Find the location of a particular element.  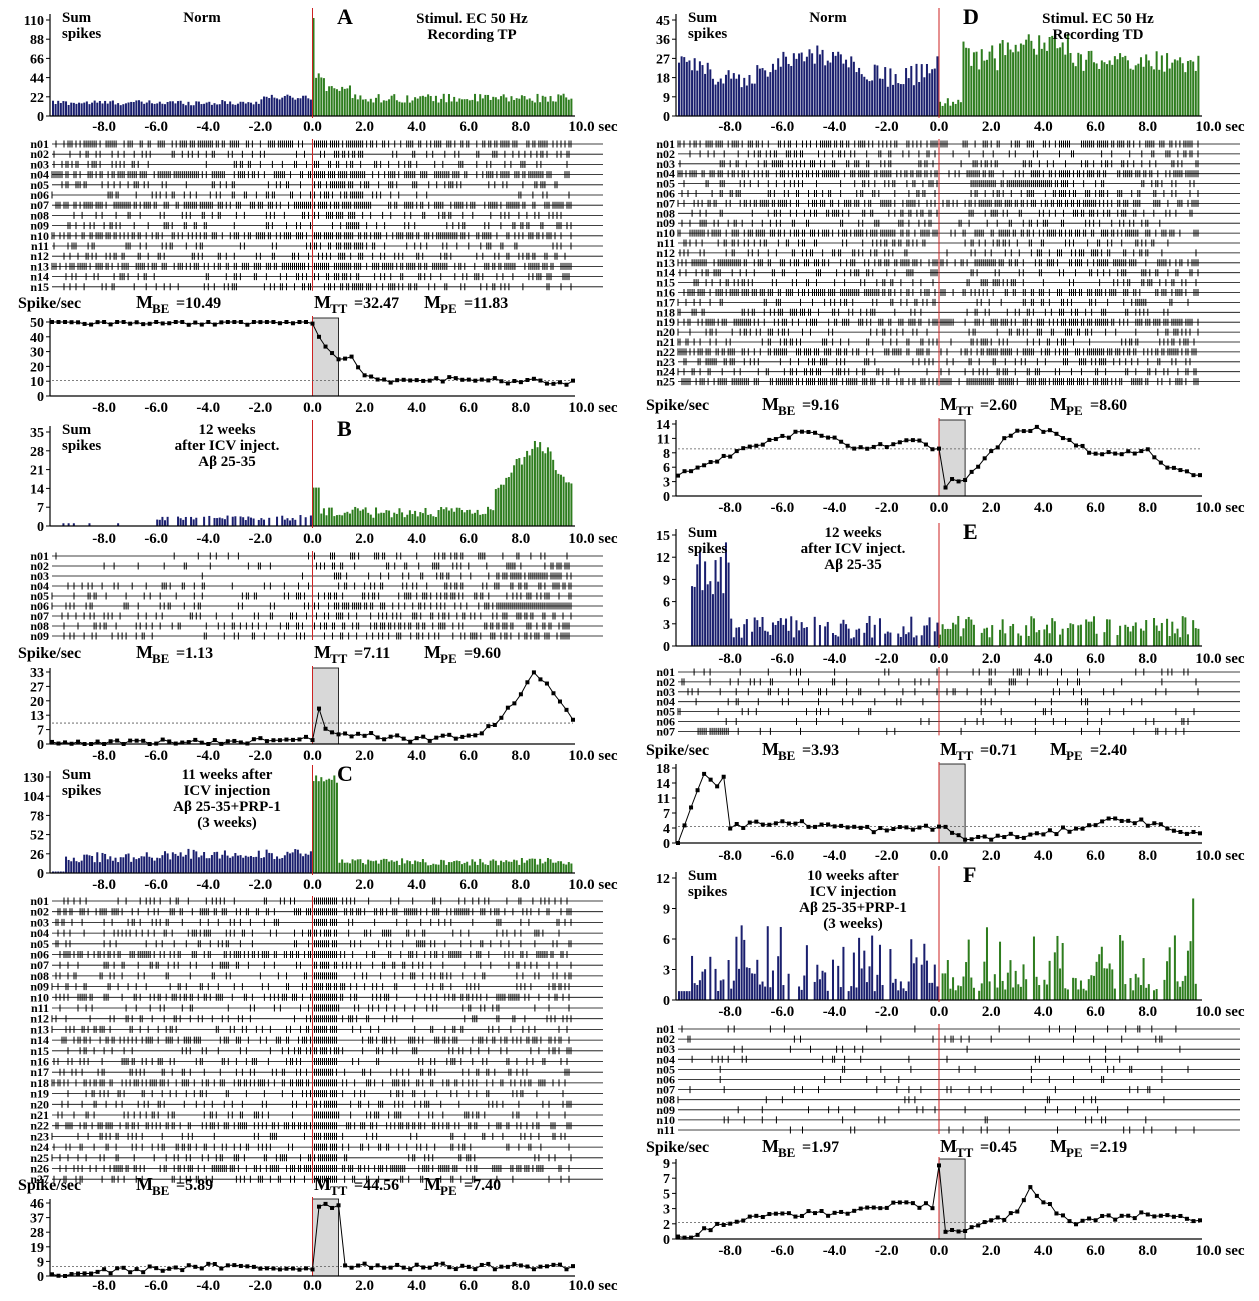

rate-xtick-label: 4.0 is located at coordinates (416, 1286).